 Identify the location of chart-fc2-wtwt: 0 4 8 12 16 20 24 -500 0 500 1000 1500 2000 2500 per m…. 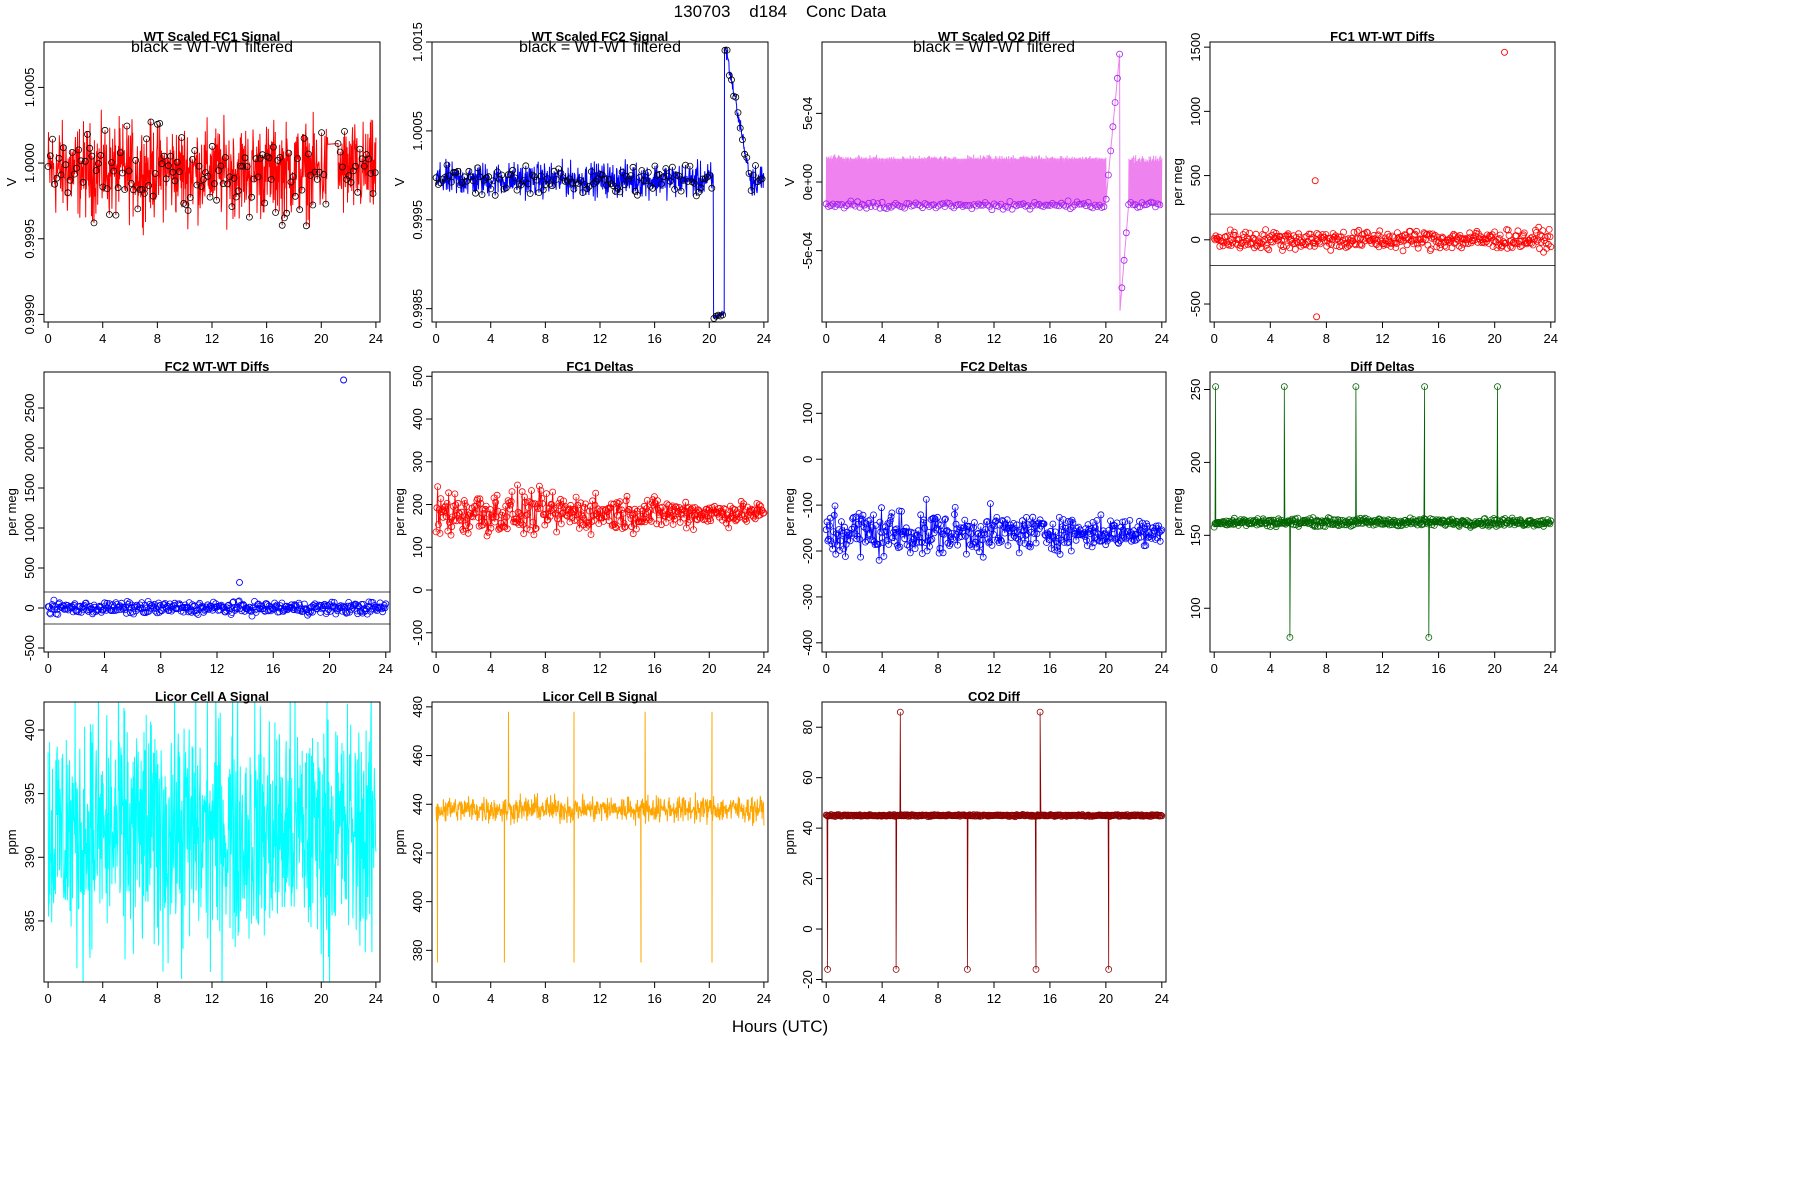
(198, 517).